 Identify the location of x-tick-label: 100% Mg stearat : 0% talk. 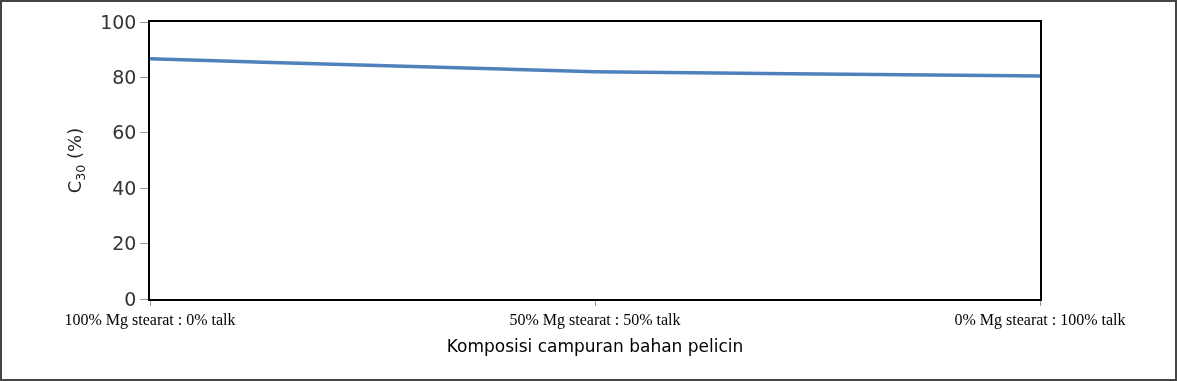
(150, 319).